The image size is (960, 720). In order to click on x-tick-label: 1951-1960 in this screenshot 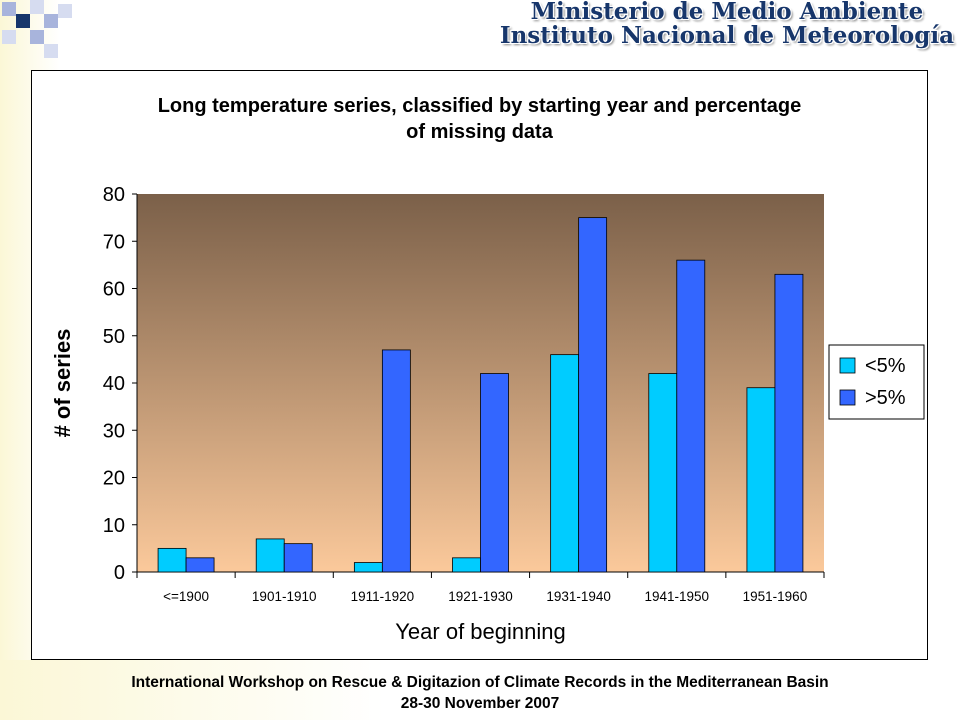, I will do `click(775, 596)`.